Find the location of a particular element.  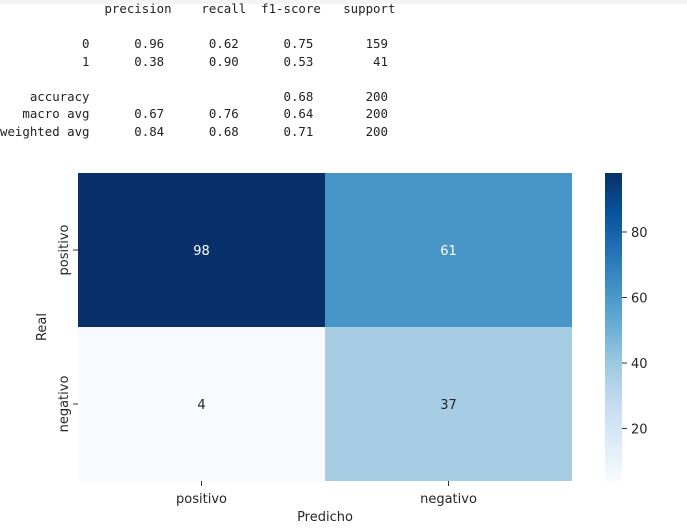

report-header-f1-score: f1-score is located at coordinates (291, 8).